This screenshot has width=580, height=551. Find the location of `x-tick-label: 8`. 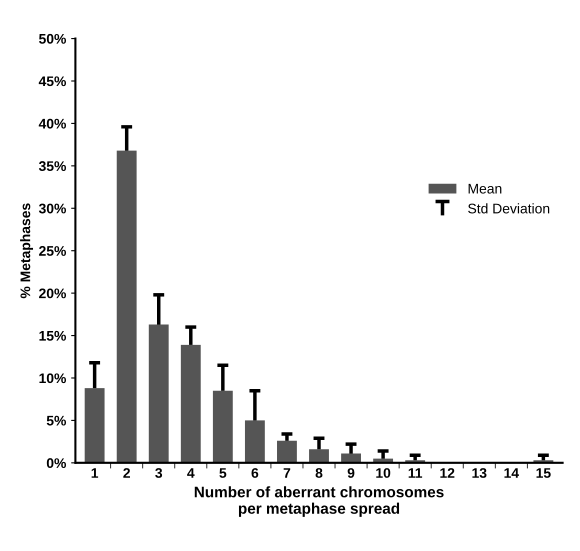

x-tick-label: 8 is located at coordinates (319, 473).